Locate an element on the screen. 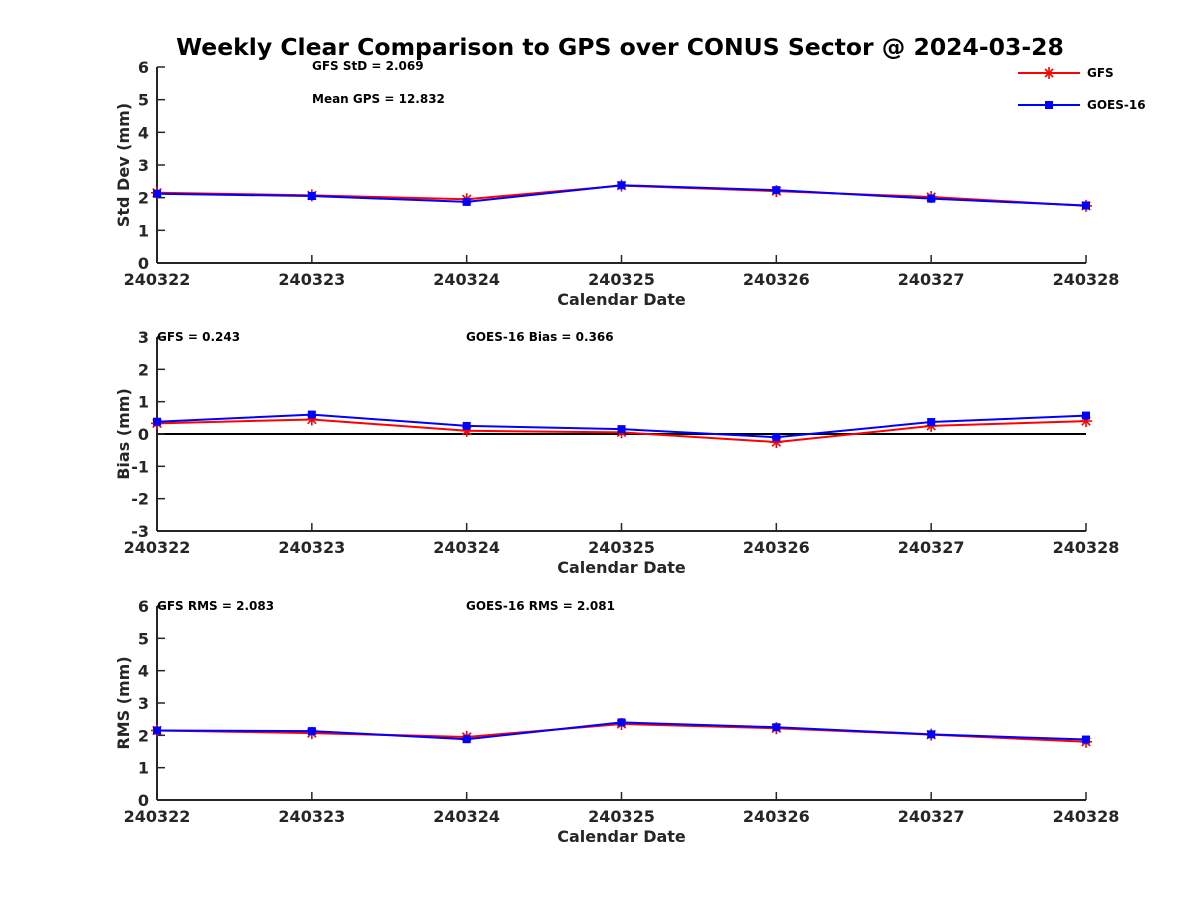 The height and width of the screenshot is (900, 1200). y-tick-label: -2 is located at coordinates (140, 499).